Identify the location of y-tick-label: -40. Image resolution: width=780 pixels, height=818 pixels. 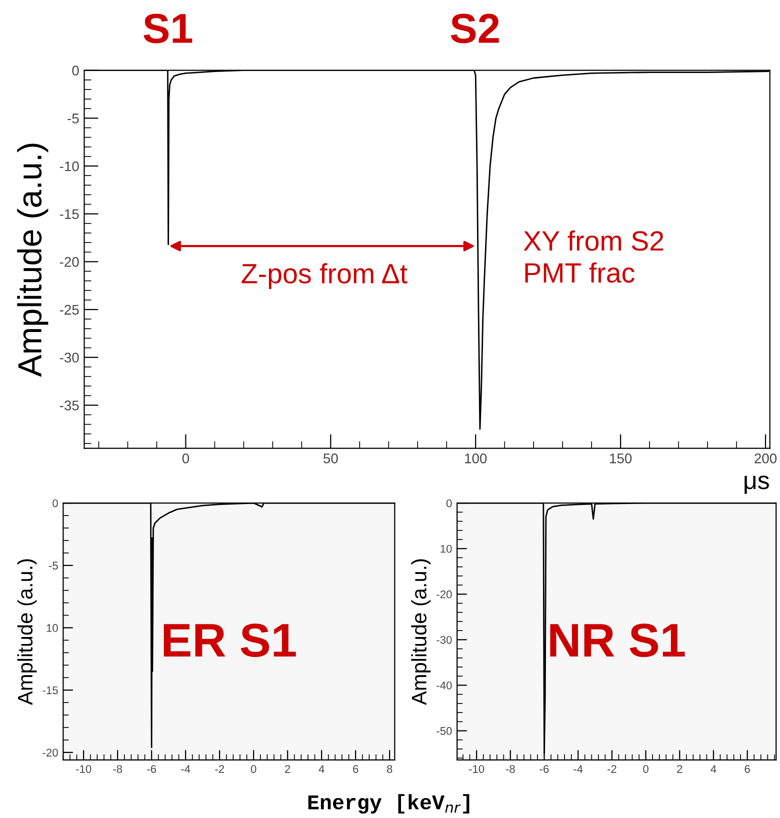
(444, 686).